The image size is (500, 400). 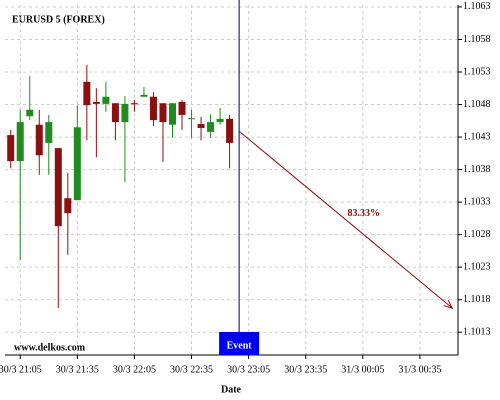 I want to click on x-tick-label: 30/3 21:35, so click(x=77, y=369).